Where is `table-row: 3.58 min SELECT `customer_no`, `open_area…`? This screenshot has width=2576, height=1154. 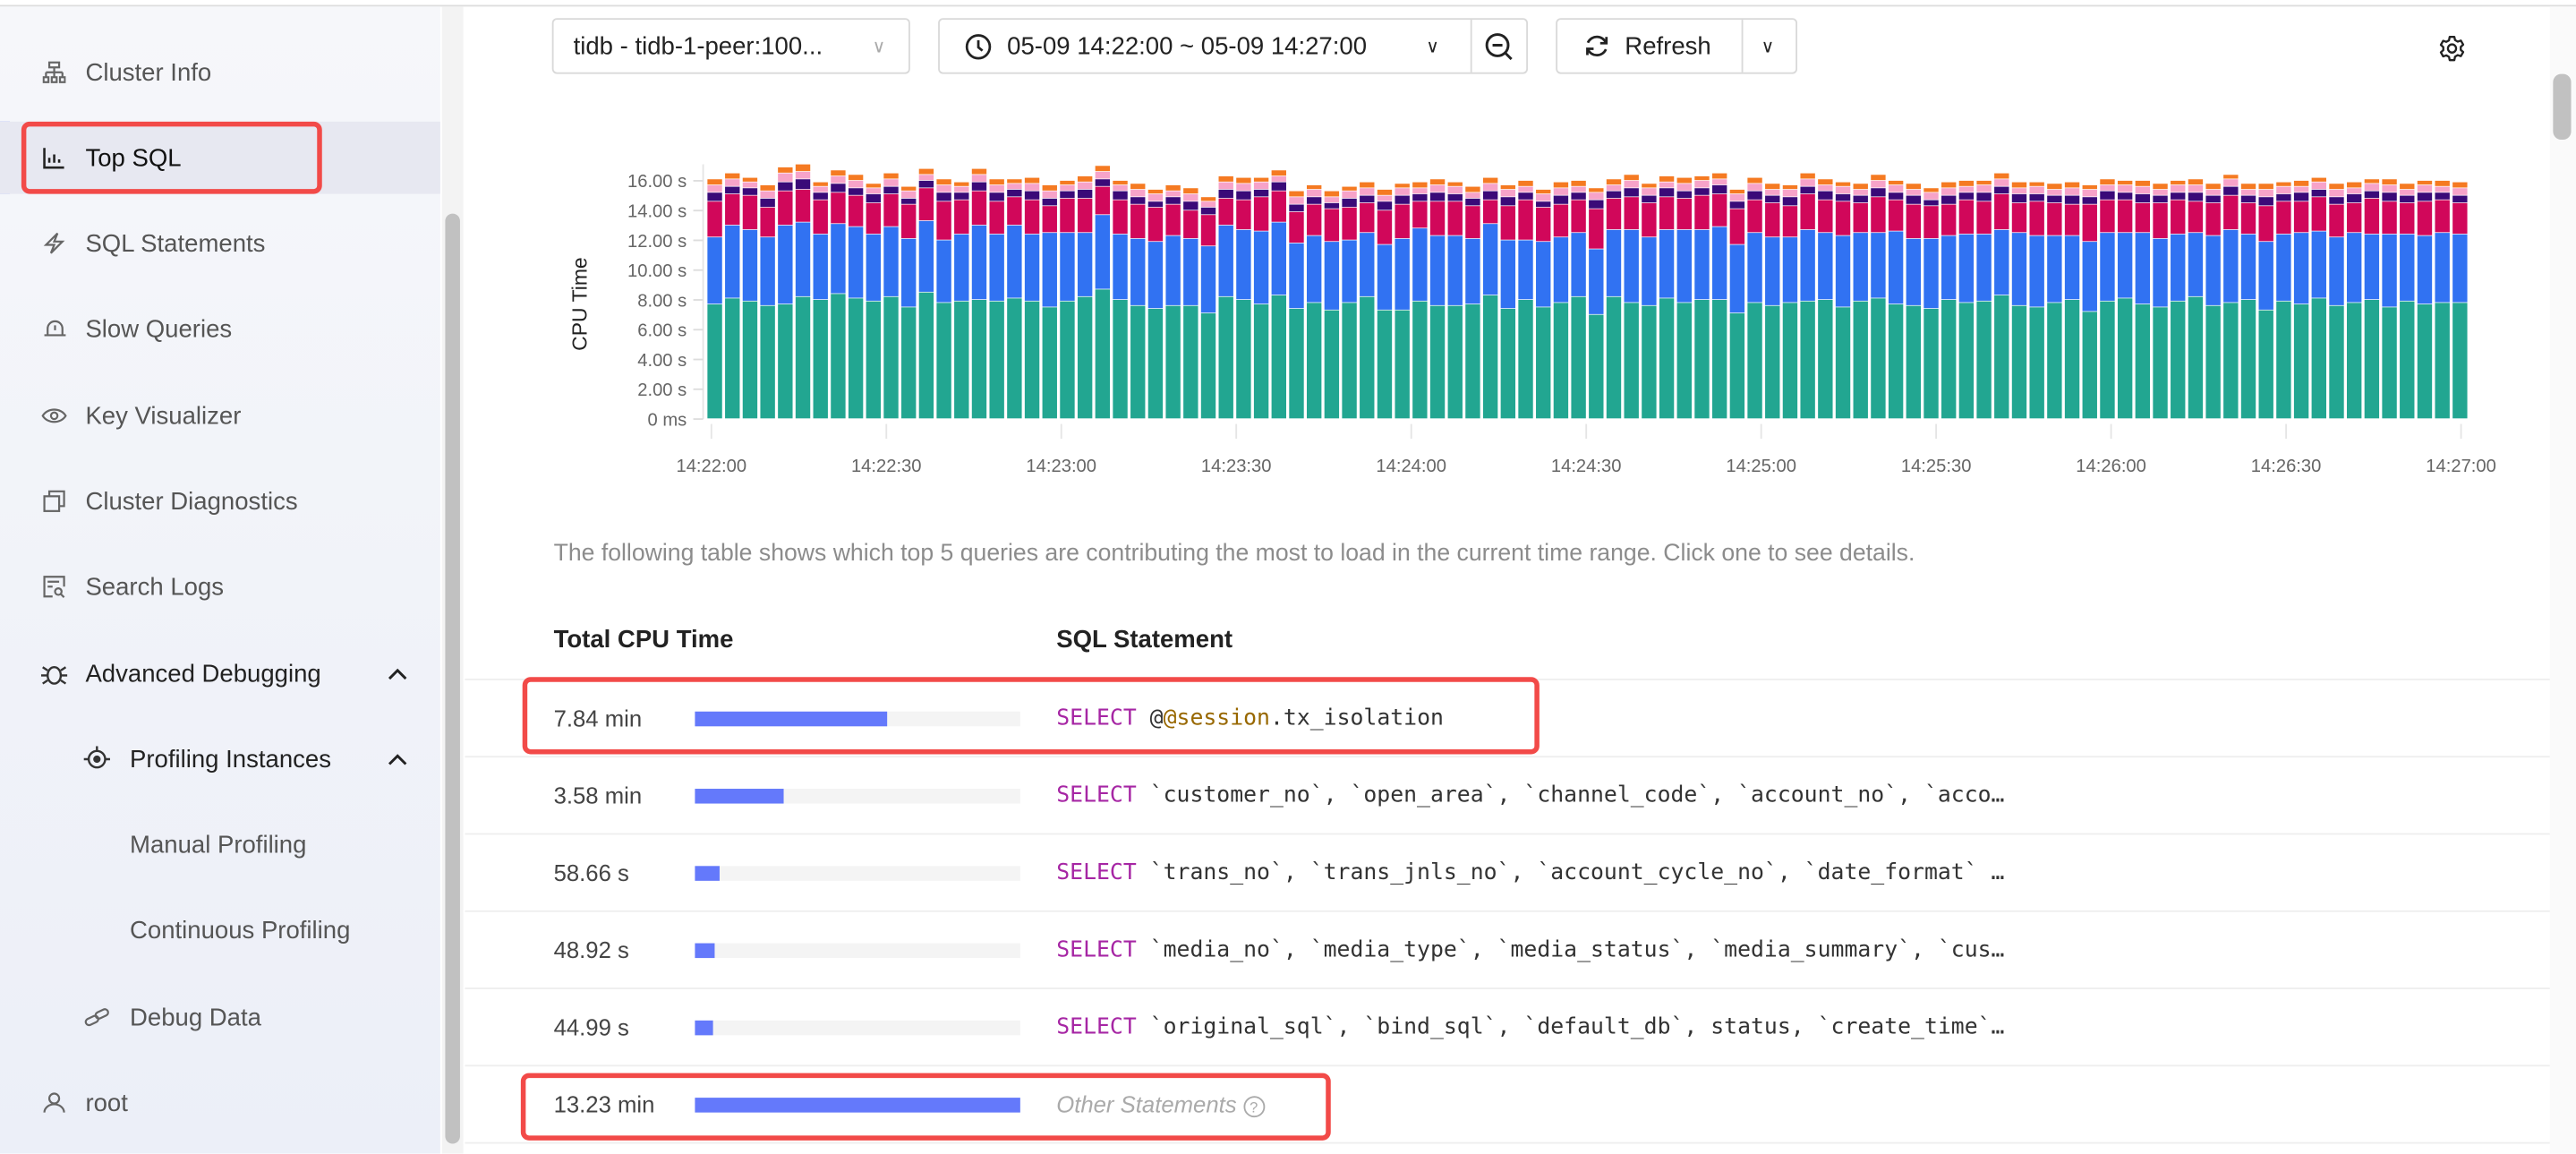
table-row: 3.58 min SELECT `customer_no`, `open_area… is located at coordinates (1507, 796).